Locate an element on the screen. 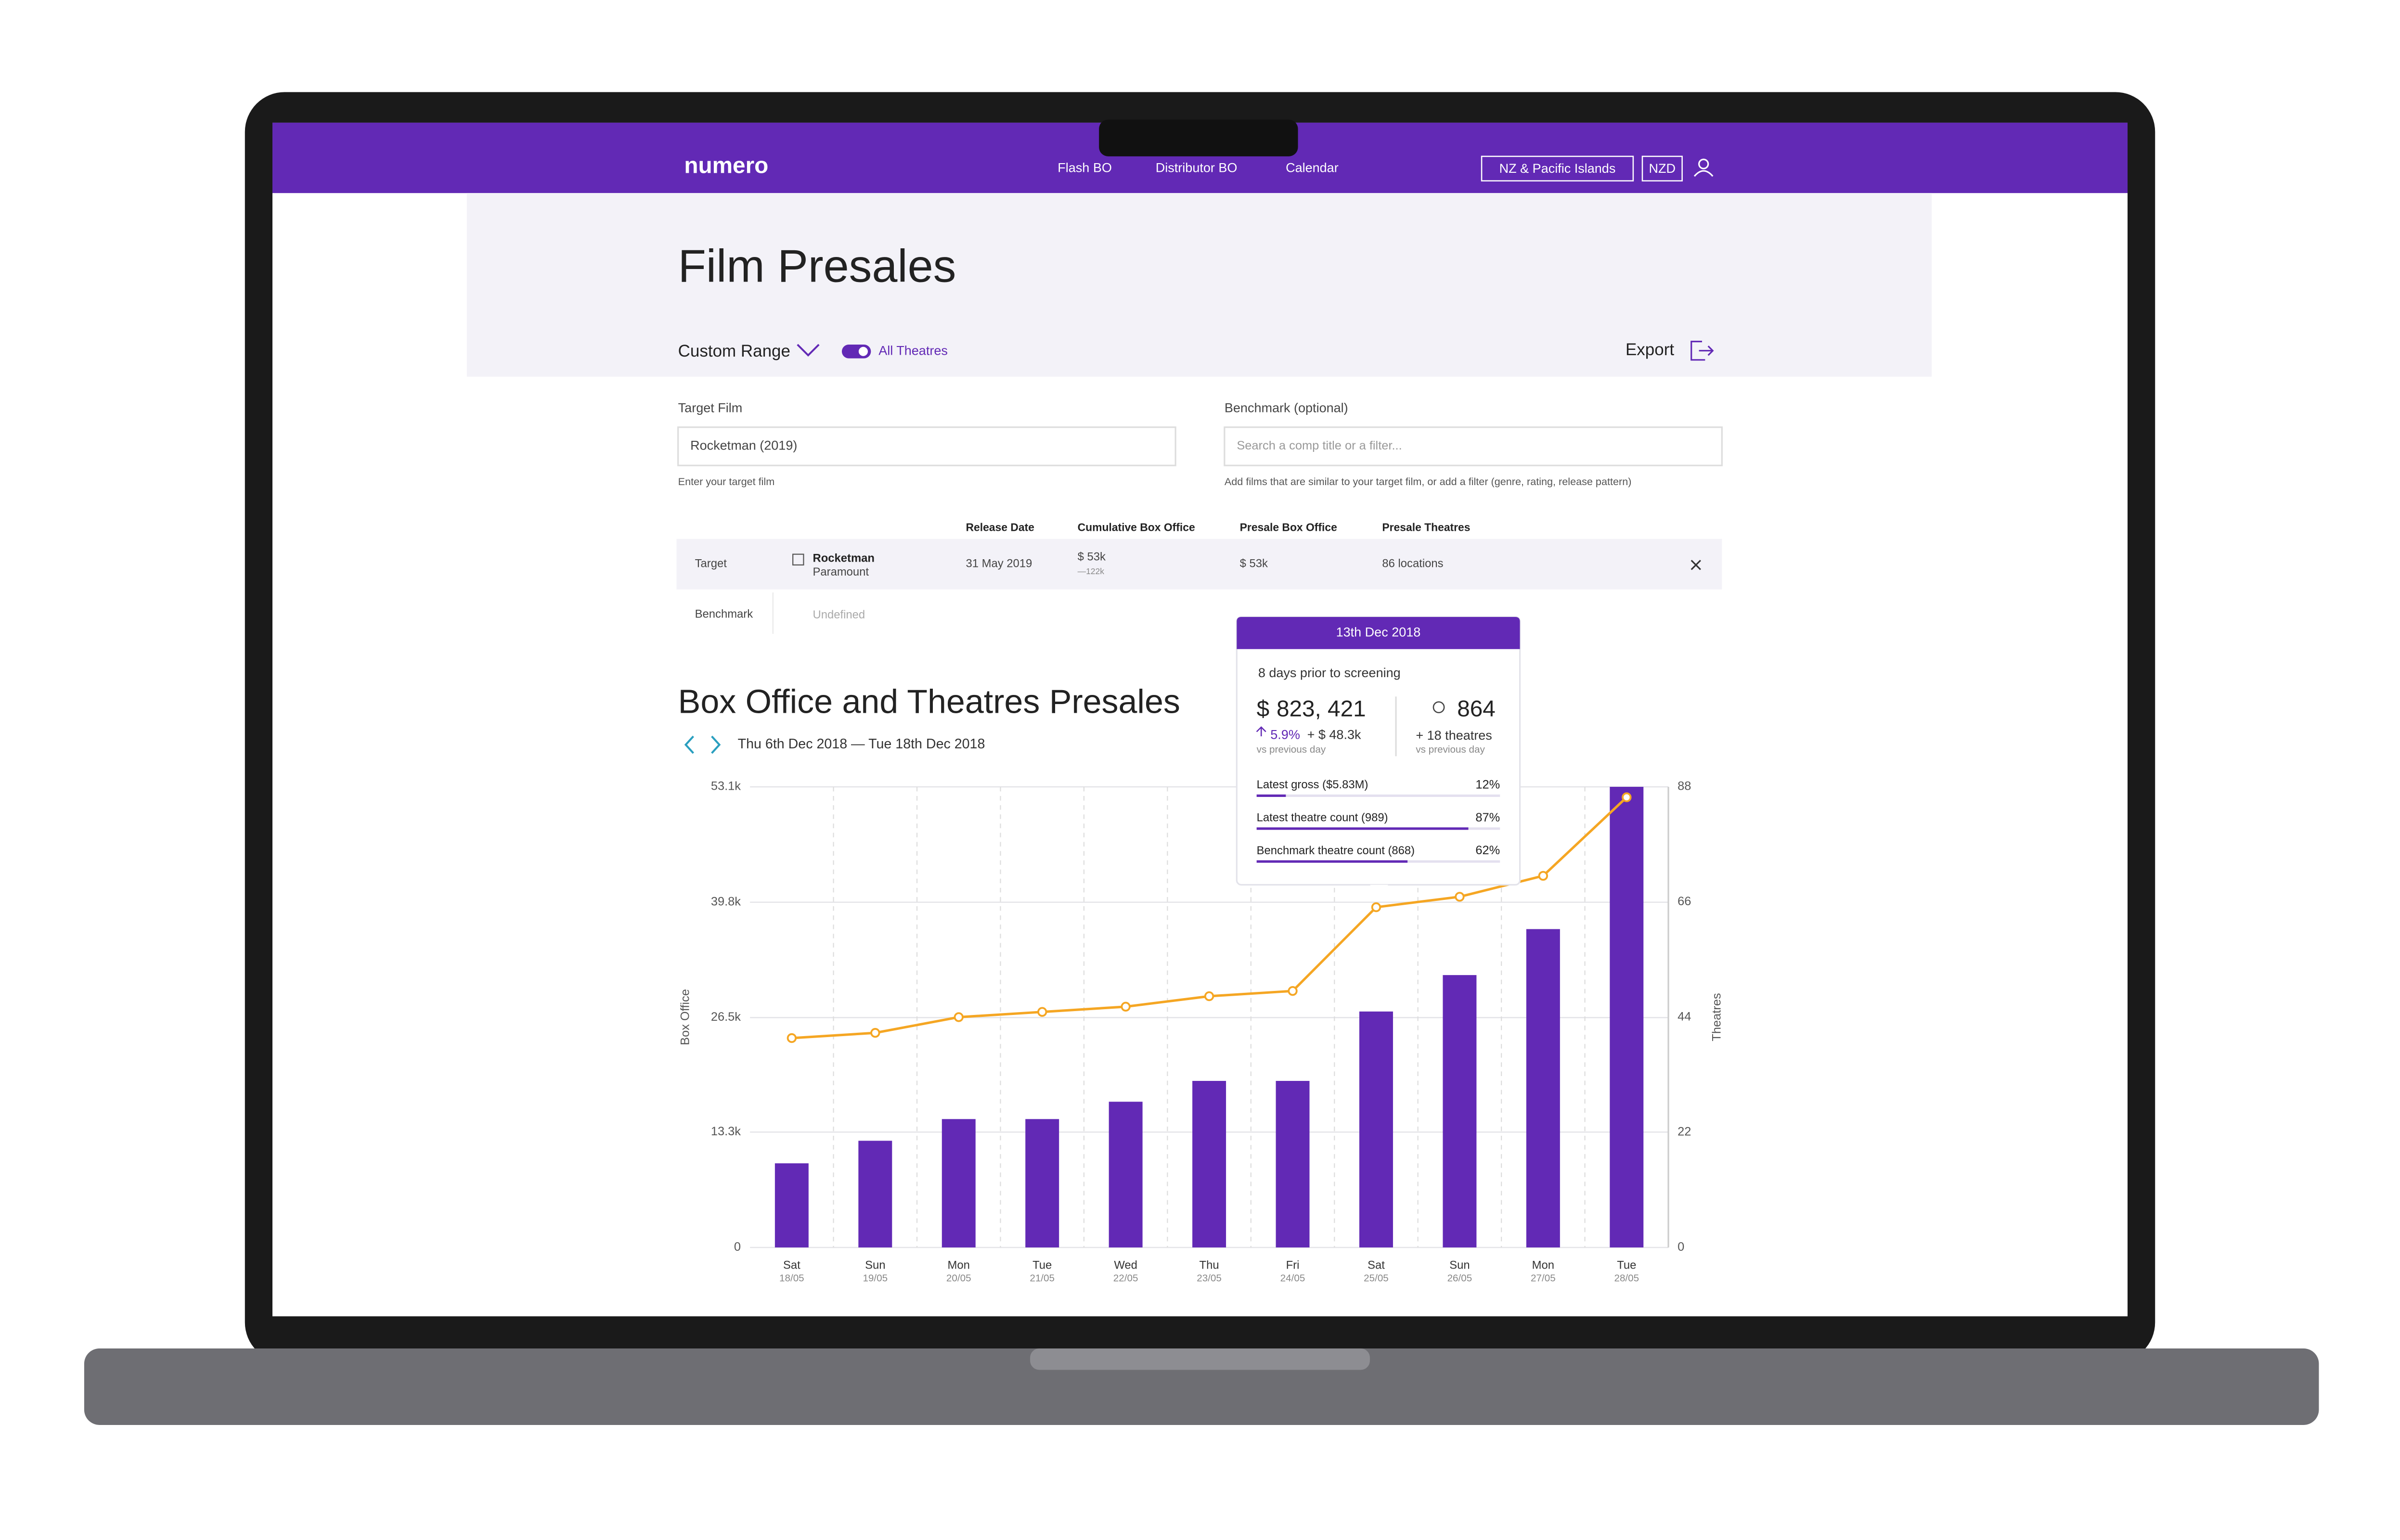 This screenshot has height=1540, width=2400. x-tick-sublabel: 28/05 is located at coordinates (1626, 1278).